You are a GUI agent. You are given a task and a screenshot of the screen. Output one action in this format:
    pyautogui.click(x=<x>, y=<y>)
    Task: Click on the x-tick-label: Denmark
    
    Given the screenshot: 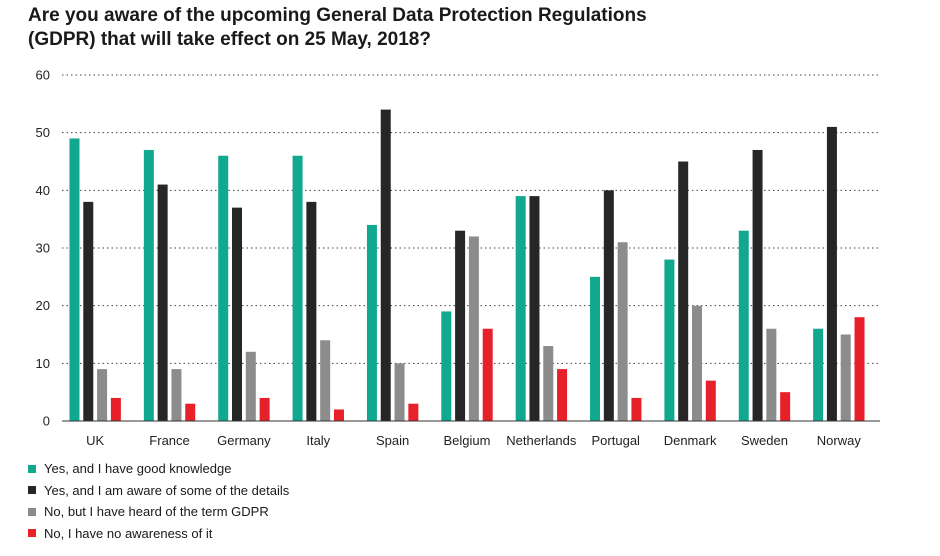 What is the action you would take?
    pyautogui.click(x=690, y=440)
    